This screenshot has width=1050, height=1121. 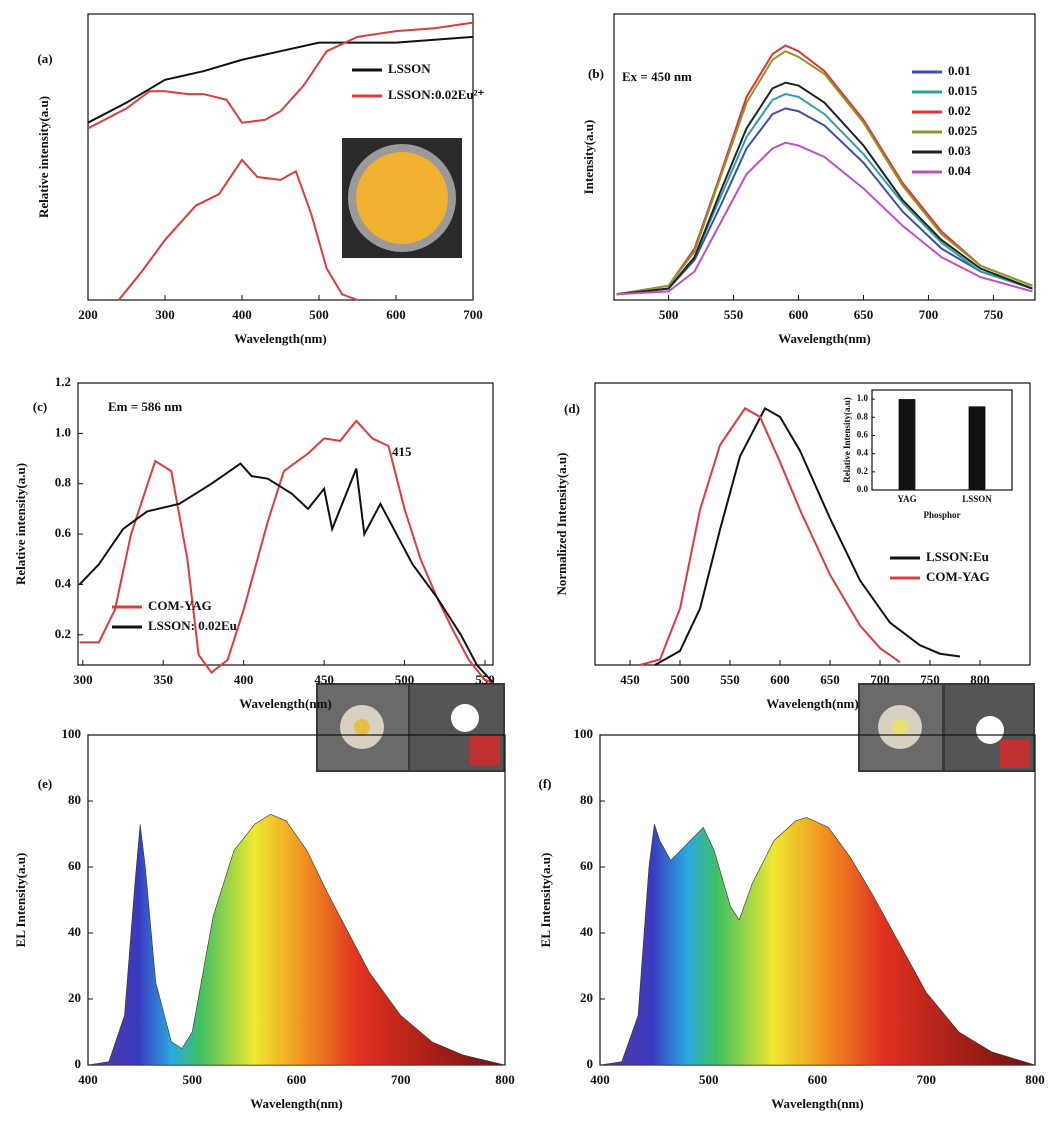 What do you see at coordinates (436, 94) in the screenshot?
I see `legend-label: LSSON:0.02Eu²⁺` at bounding box center [436, 94].